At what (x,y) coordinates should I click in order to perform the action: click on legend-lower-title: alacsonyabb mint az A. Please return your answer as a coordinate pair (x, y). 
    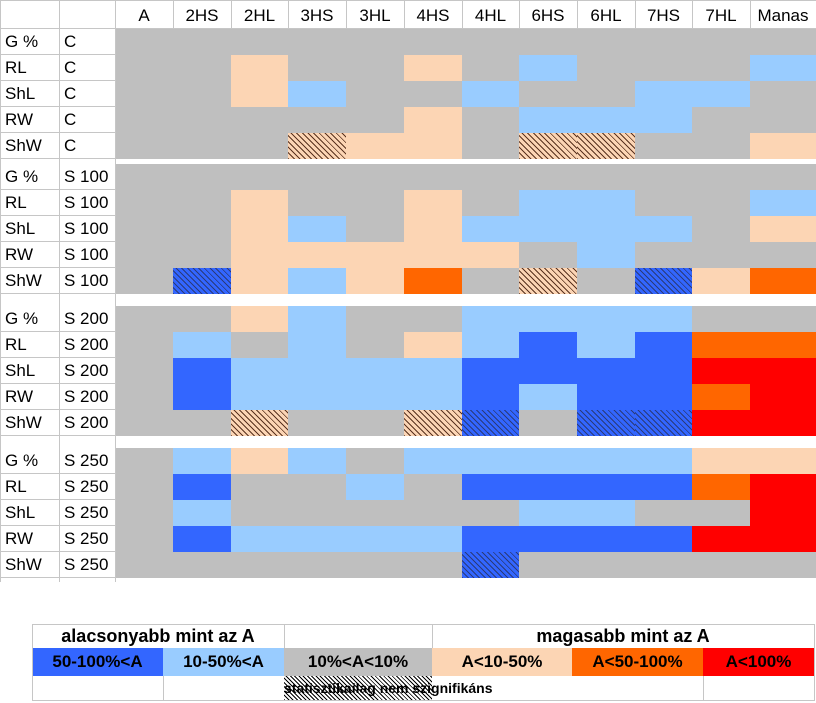
    Looking at the image, I should click on (158, 636).